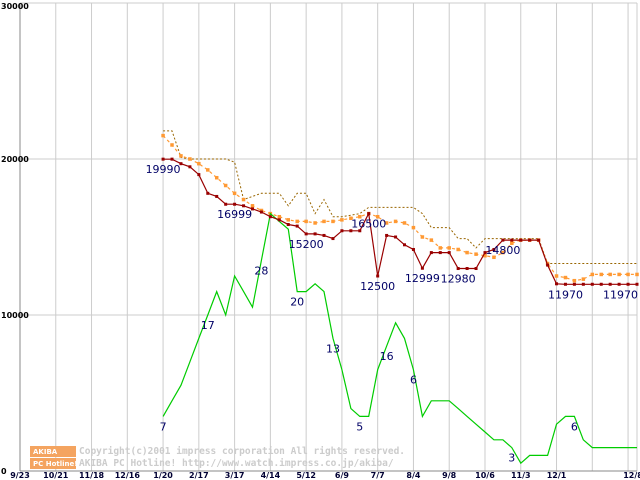 This screenshot has height=480, width=640. I want to click on x-tick-label: 10/21, so click(56, 475).